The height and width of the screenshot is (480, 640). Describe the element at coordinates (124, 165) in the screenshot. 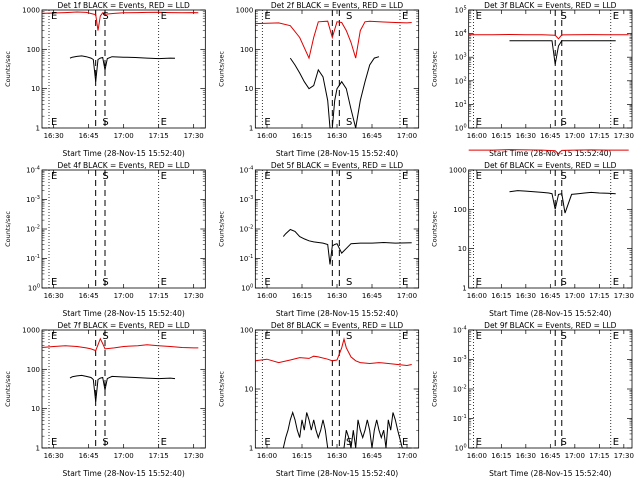

I see `panel-title: Det 4f BLACK = Events, RED = LLD` at that location.